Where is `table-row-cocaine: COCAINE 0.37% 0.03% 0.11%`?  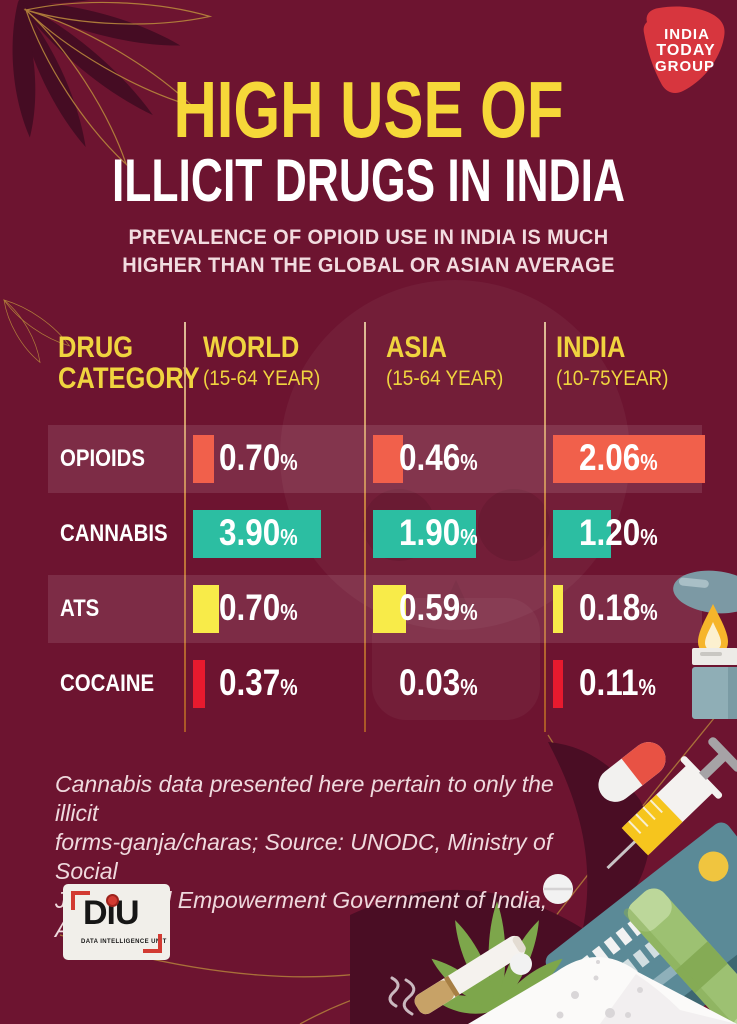
table-row-cocaine: COCAINE 0.37% 0.03% 0.11% is located at coordinates (375, 684).